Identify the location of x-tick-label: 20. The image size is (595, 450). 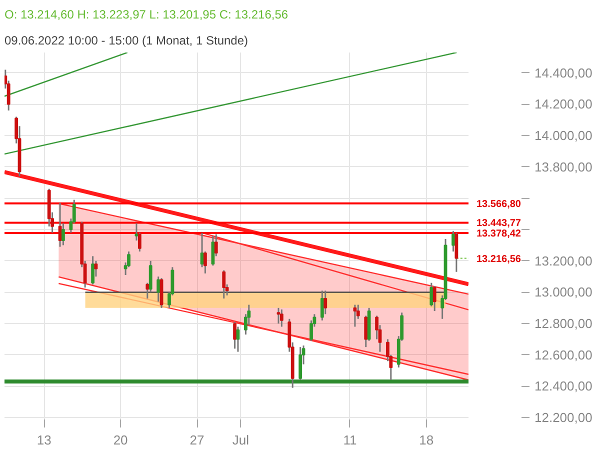
(120, 440).